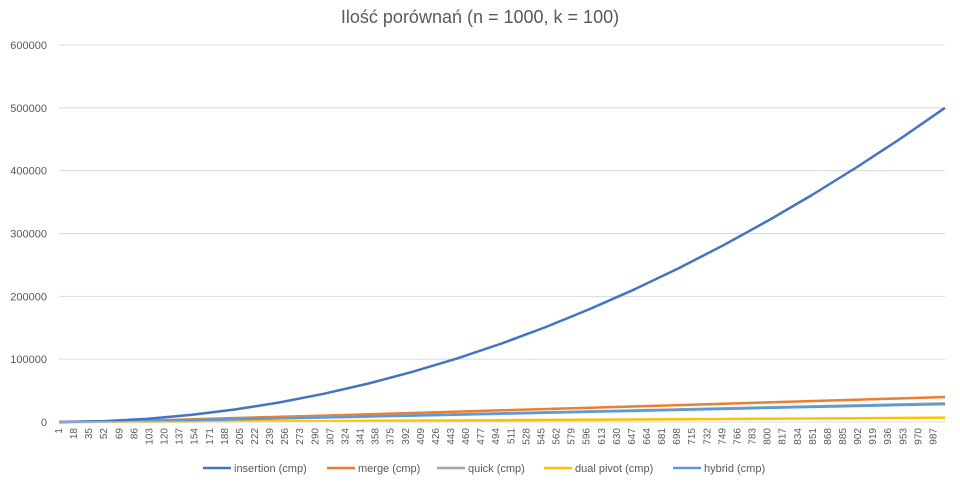 This screenshot has height=487, width=960. What do you see at coordinates (557, 436) in the screenshot?
I see `x-tick-label: 562` at bounding box center [557, 436].